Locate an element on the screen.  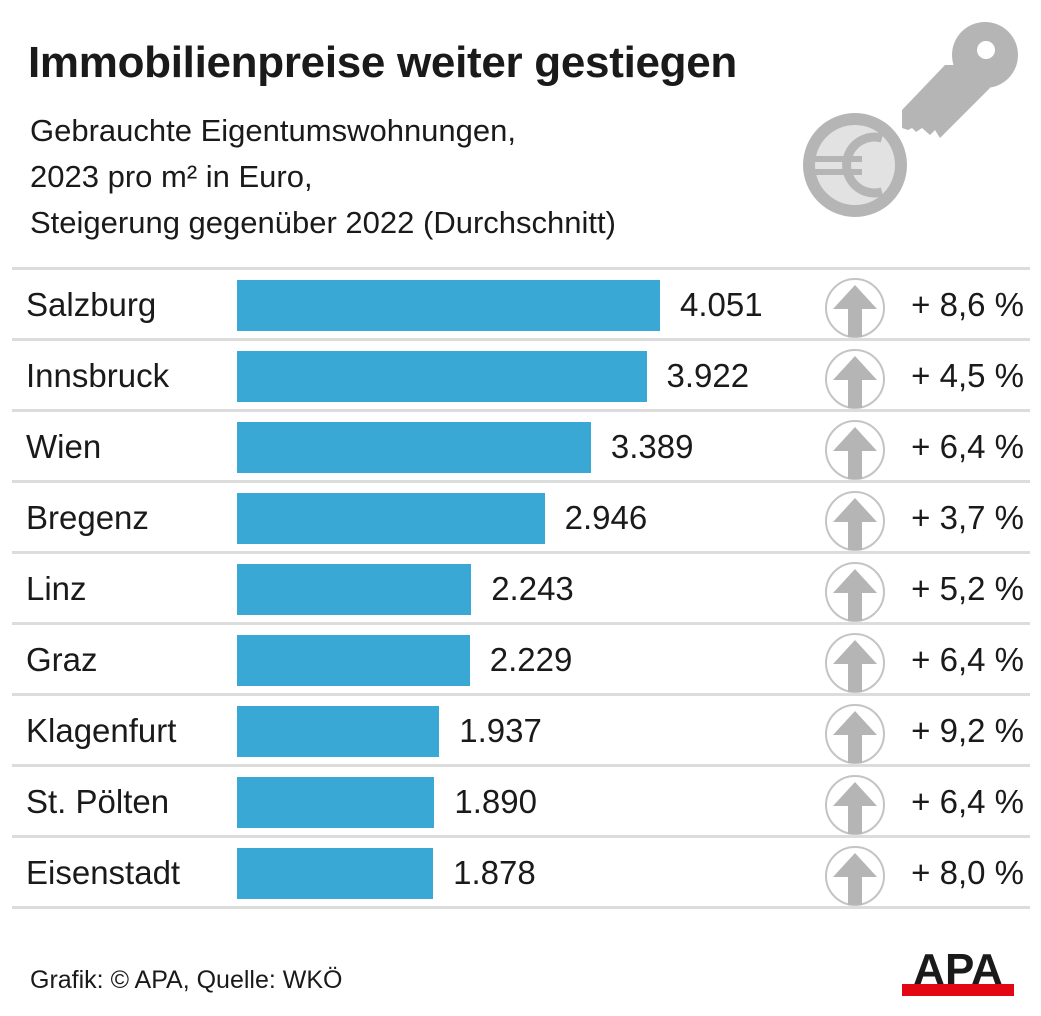
decoration-illustration is located at coordinates (910, 119).